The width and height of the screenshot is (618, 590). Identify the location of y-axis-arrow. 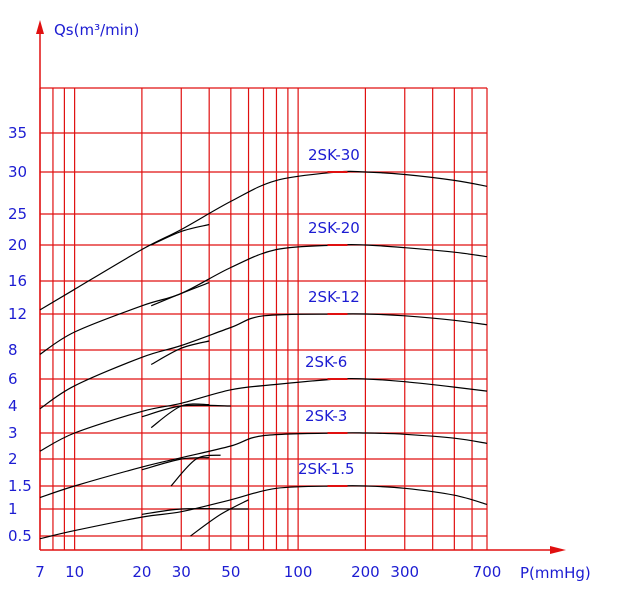
(40, 27).